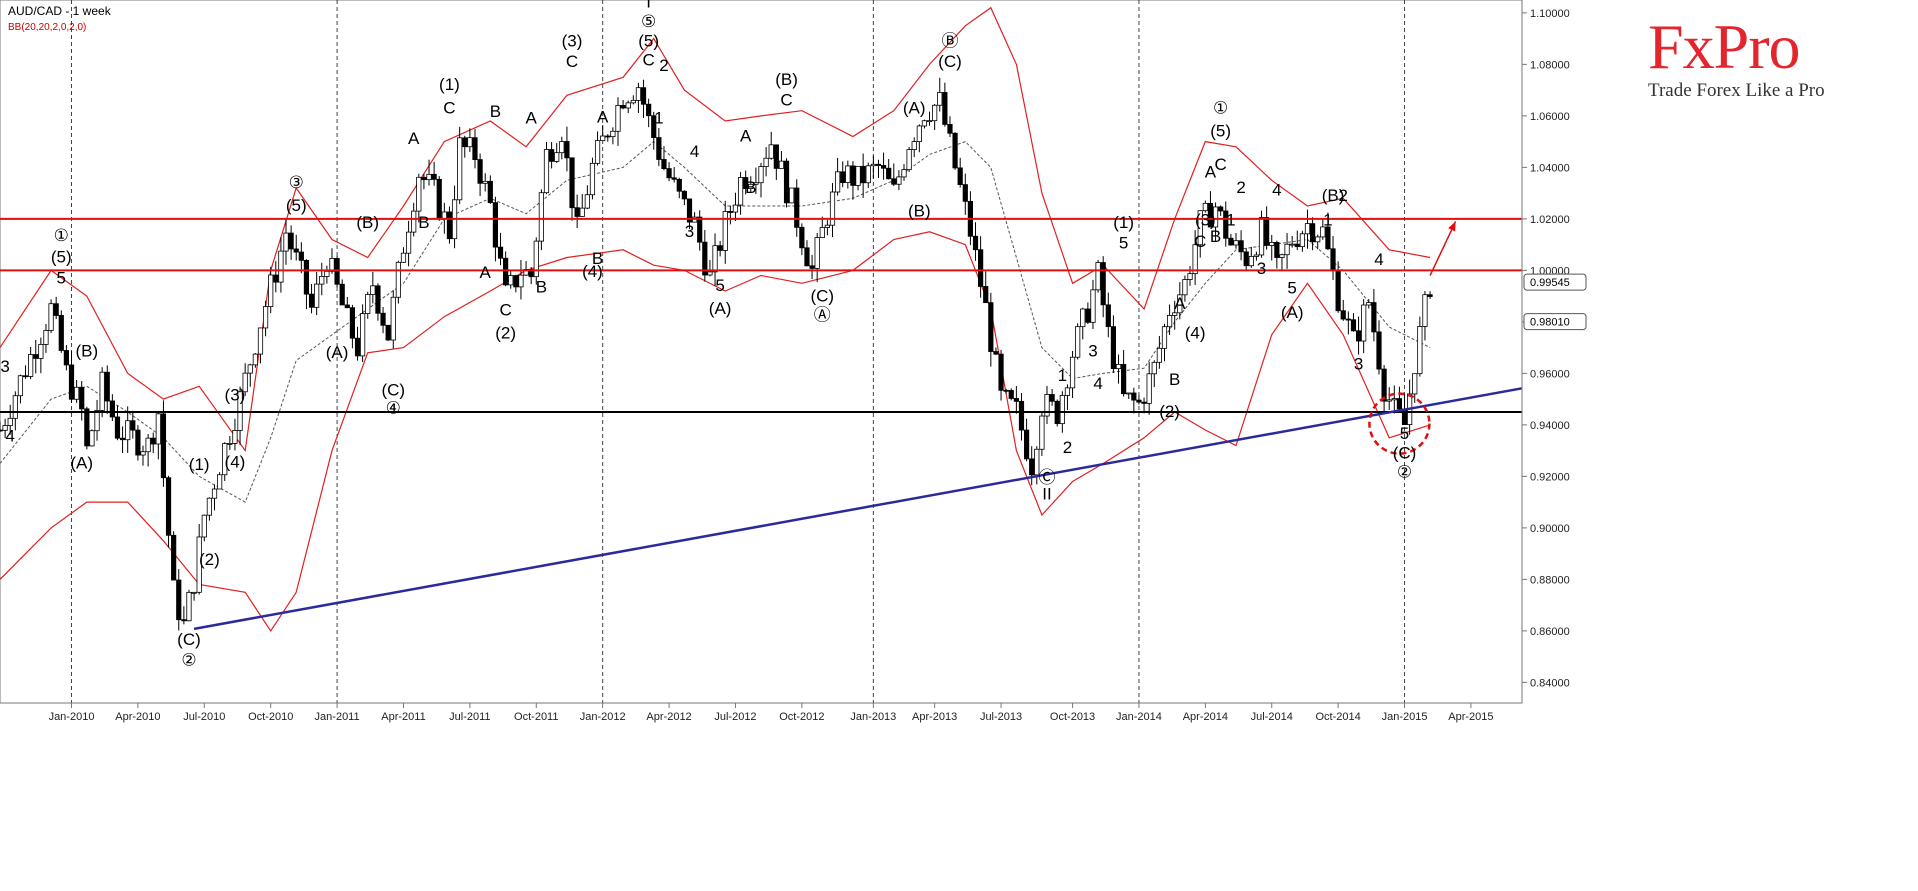 This screenshot has width=1918, height=891. What do you see at coordinates (393, 407) in the screenshot?
I see `wave-label: ④` at bounding box center [393, 407].